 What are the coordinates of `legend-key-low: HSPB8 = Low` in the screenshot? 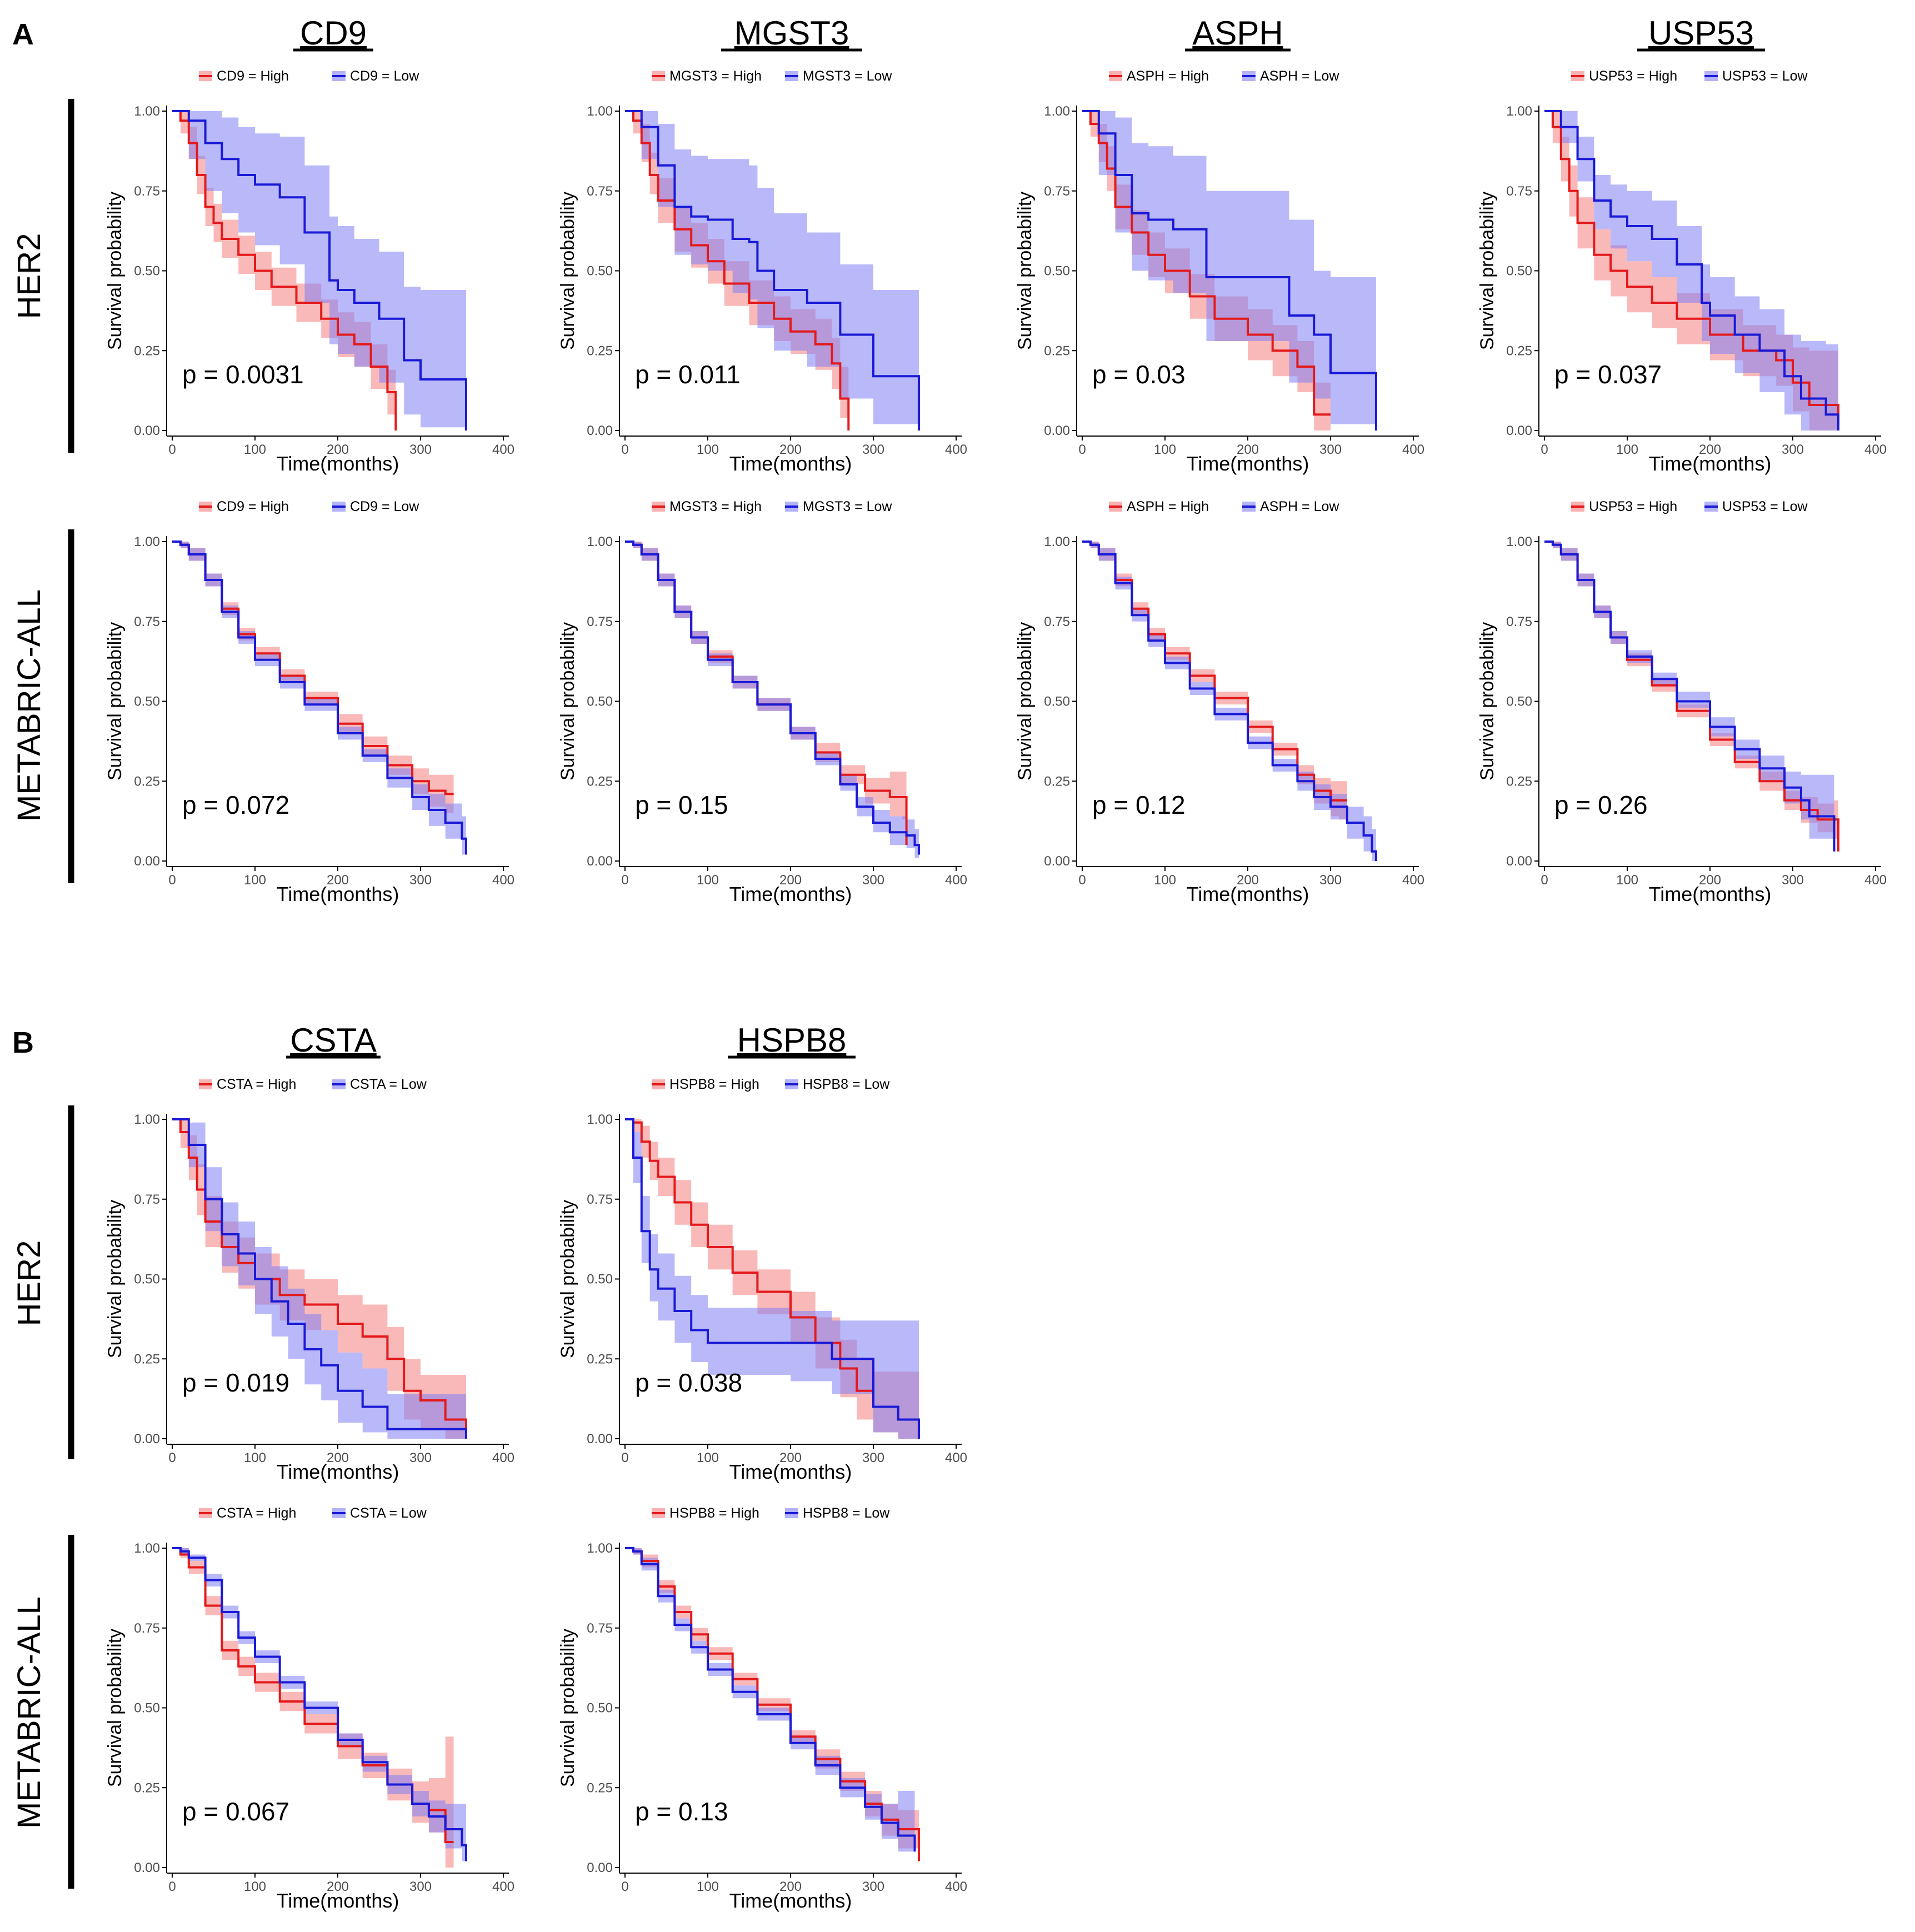 It's located at (837, 1513).